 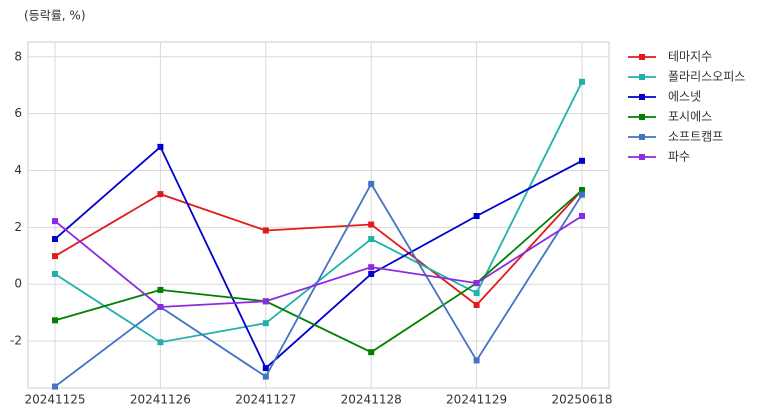 What do you see at coordinates (695, 137) in the screenshot?
I see `legend-label: 소프트캠프` at bounding box center [695, 137].